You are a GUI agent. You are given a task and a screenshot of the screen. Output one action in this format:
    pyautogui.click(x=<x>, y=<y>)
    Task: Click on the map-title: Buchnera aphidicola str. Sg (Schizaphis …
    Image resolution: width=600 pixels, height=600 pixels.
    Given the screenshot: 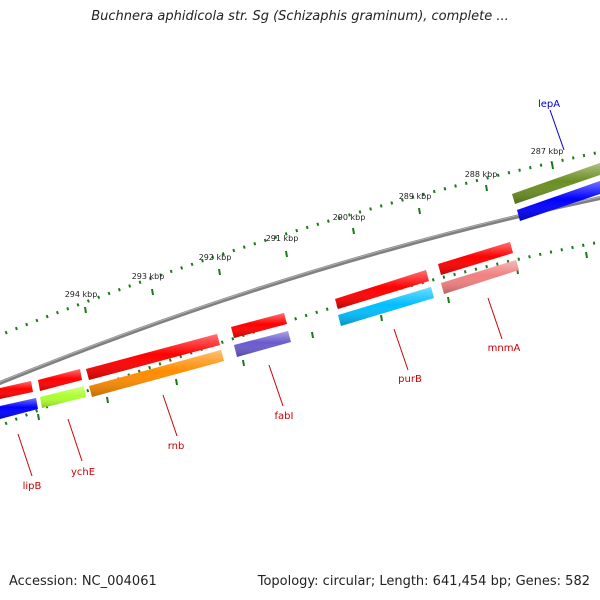 What is the action you would take?
    pyautogui.click(x=300, y=16)
    